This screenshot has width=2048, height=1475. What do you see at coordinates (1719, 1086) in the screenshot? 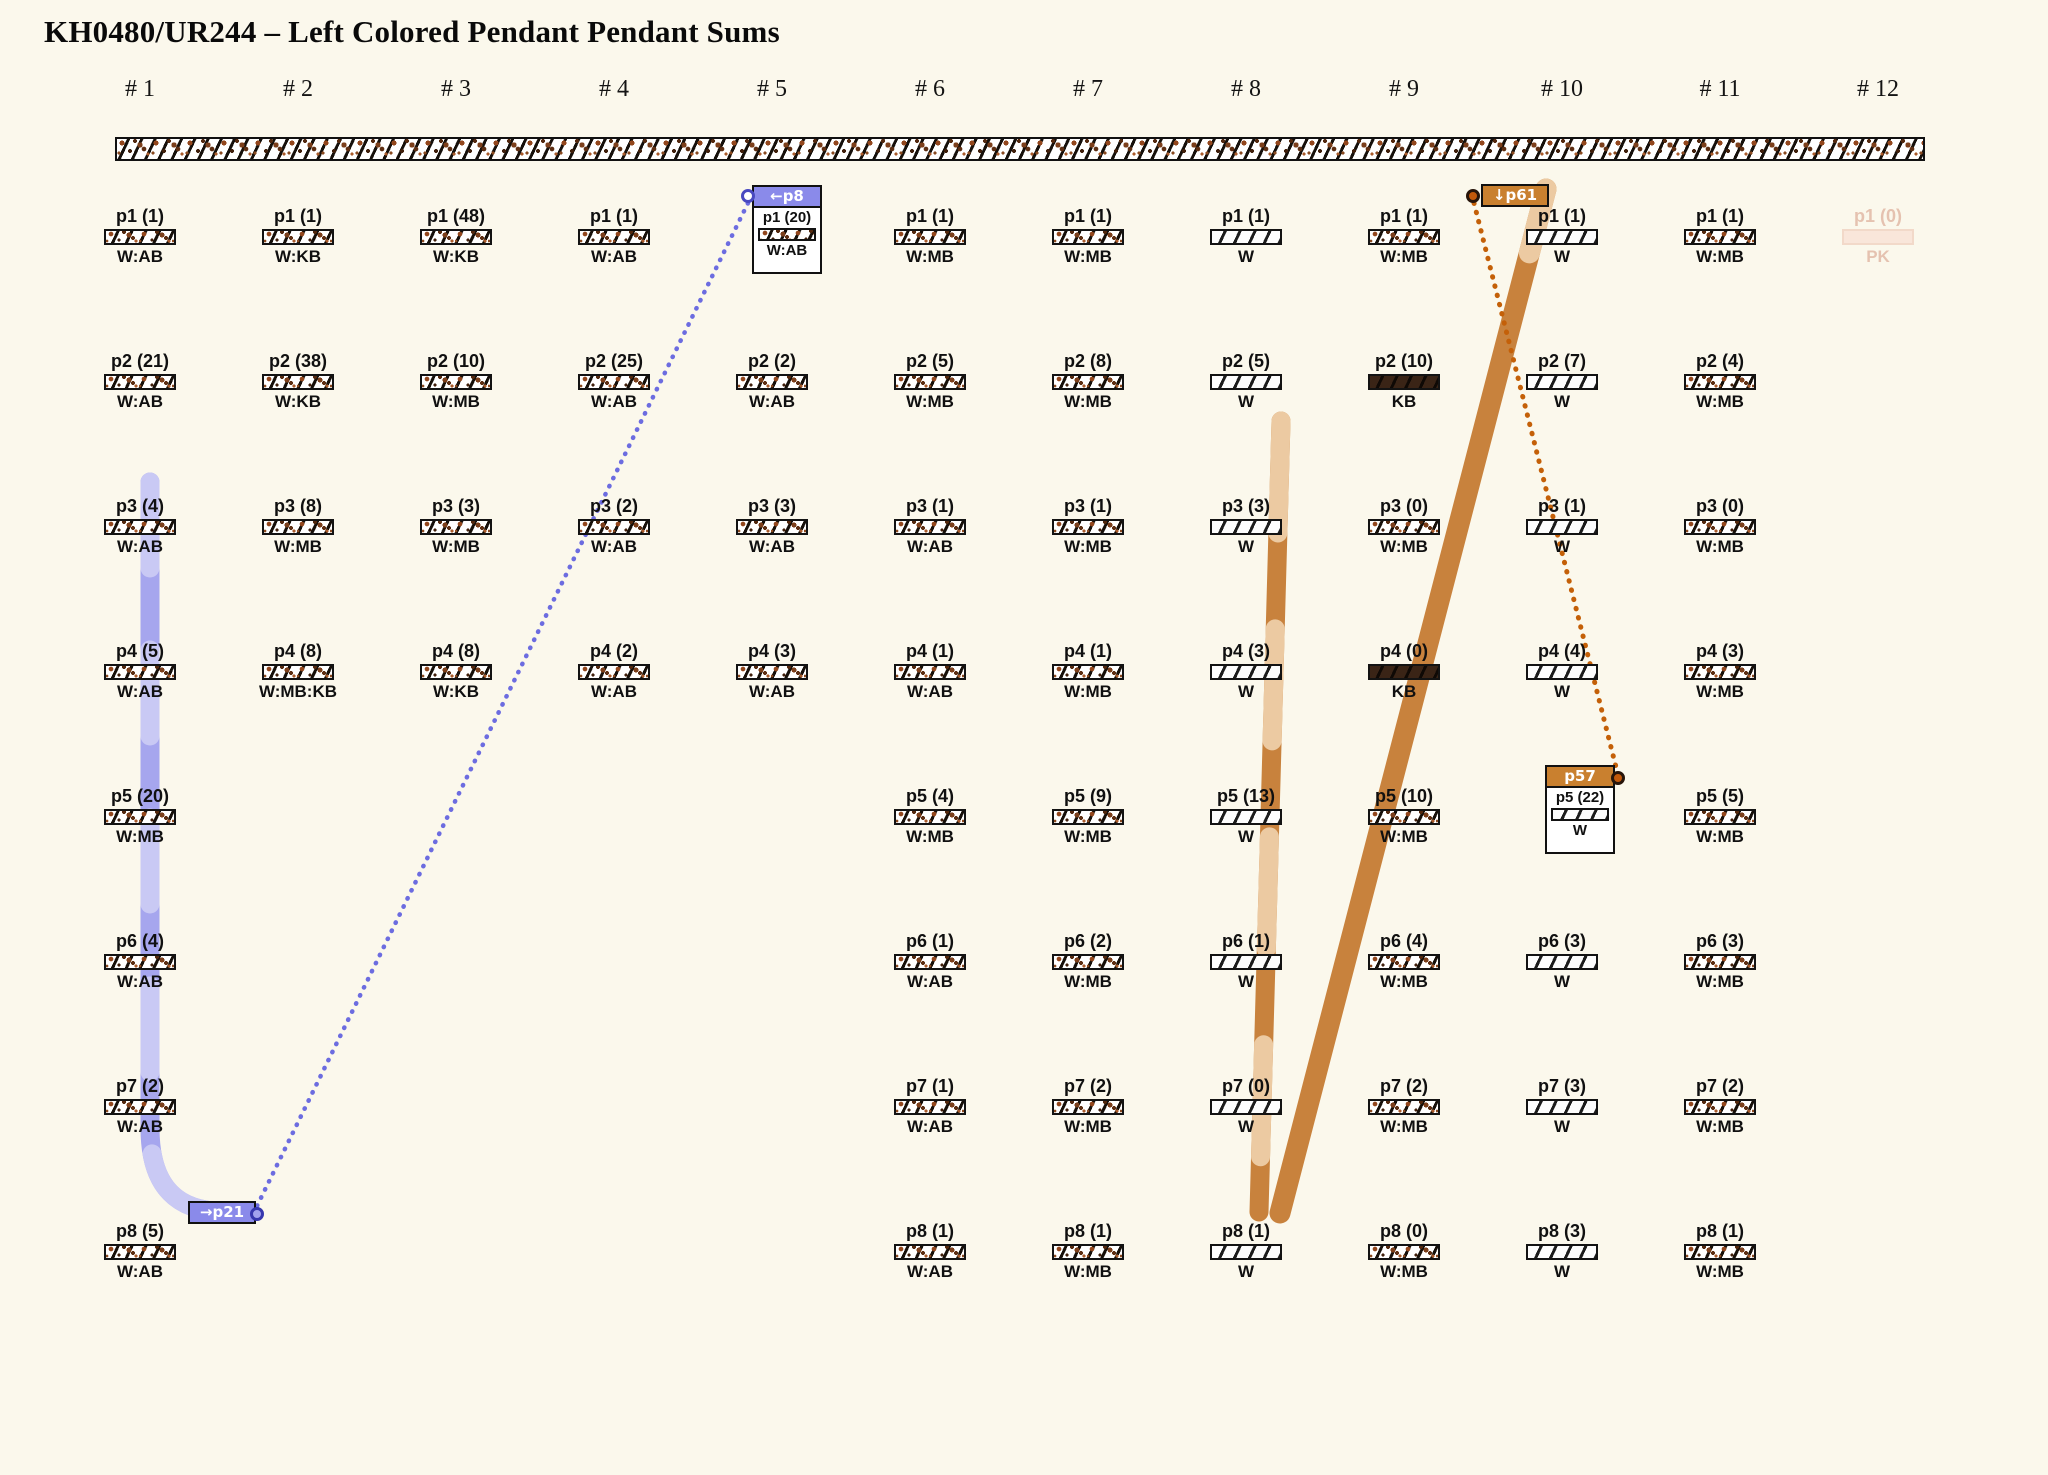
I see `pendant-label: p7 (2)` at bounding box center [1719, 1086].